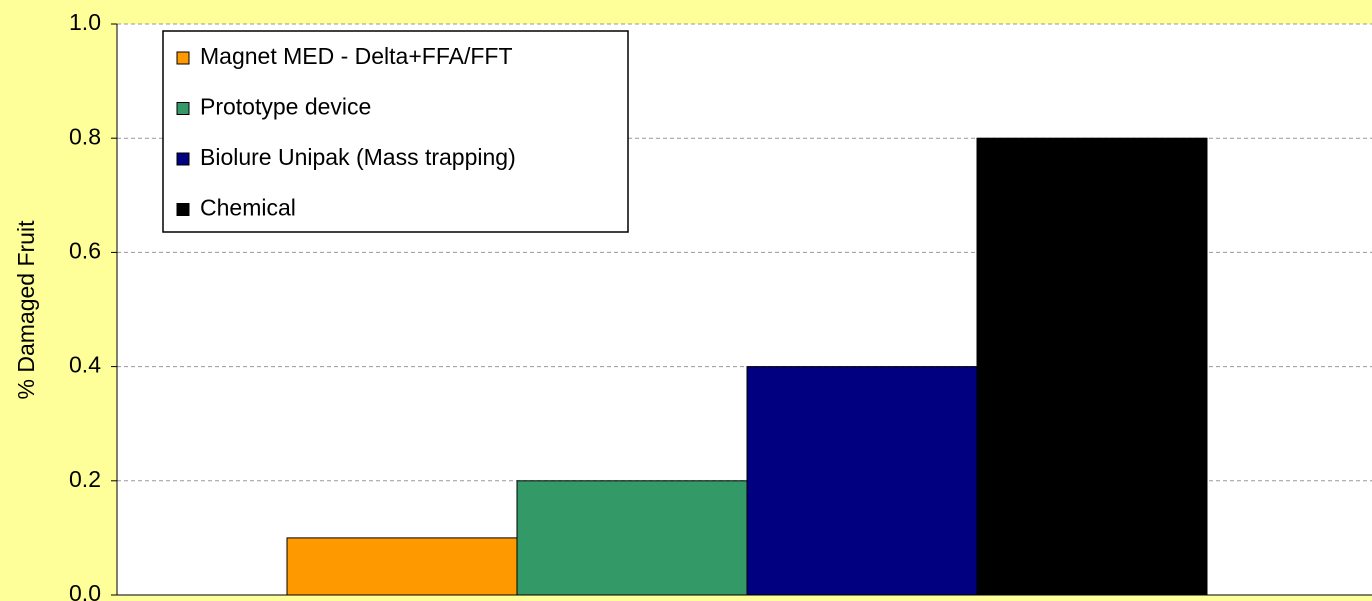  What do you see at coordinates (26, 310) in the screenshot?
I see `y-axis-label: % Damaged Fruit` at bounding box center [26, 310].